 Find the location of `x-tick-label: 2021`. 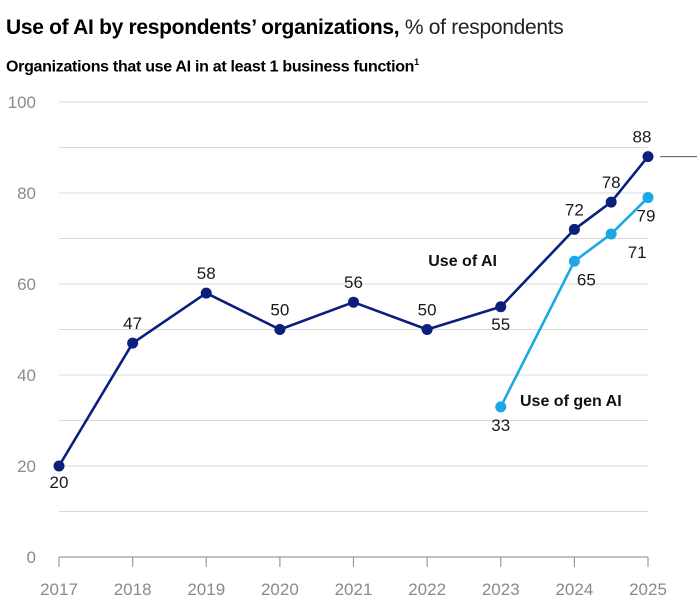

x-tick-label: 2021 is located at coordinates (354, 589).